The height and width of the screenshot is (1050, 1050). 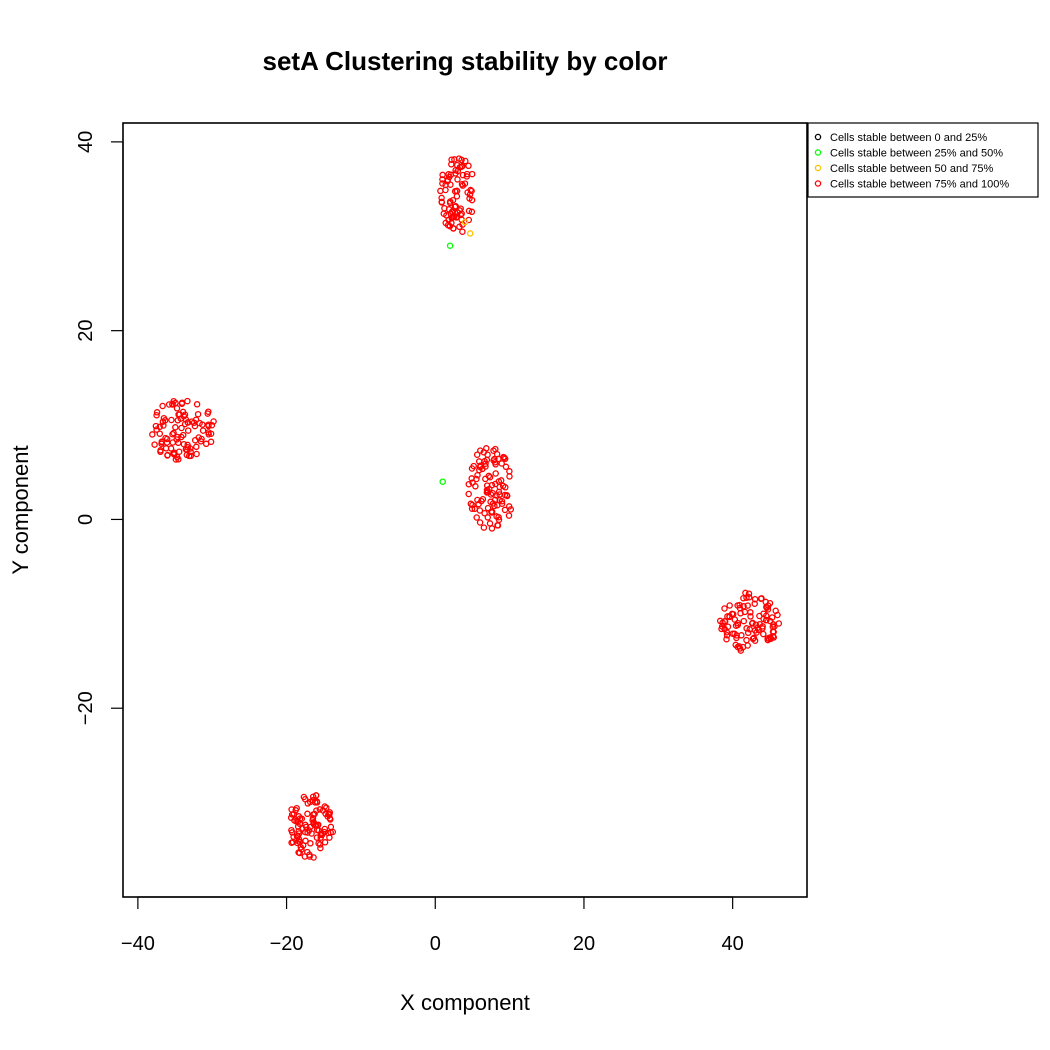 I want to click on y-tick-label: −20, so click(x=86, y=708).